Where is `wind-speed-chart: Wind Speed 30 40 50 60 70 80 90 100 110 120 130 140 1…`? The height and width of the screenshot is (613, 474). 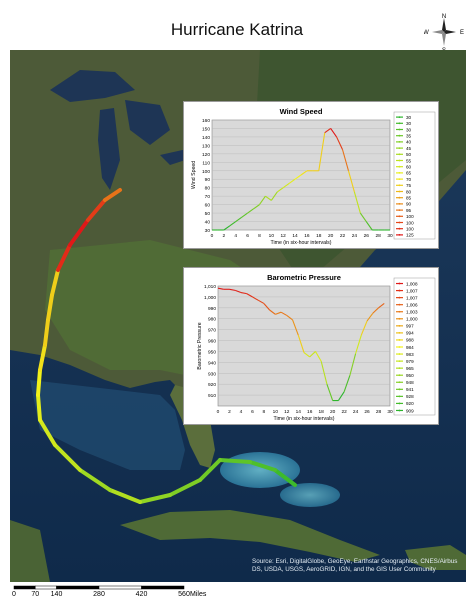 wind-speed-chart: Wind Speed 30 40 50 60 70 80 90 100 110 120 130 140 1… is located at coordinates (311, 175).